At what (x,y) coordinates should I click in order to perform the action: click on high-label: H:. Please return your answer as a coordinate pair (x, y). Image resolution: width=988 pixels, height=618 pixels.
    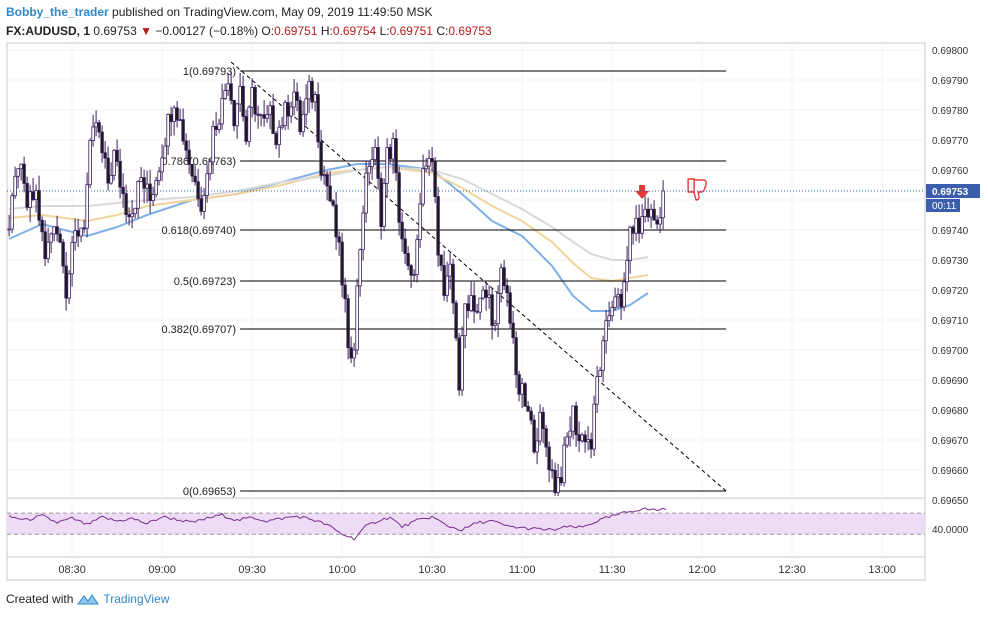
    Looking at the image, I should click on (326, 31).